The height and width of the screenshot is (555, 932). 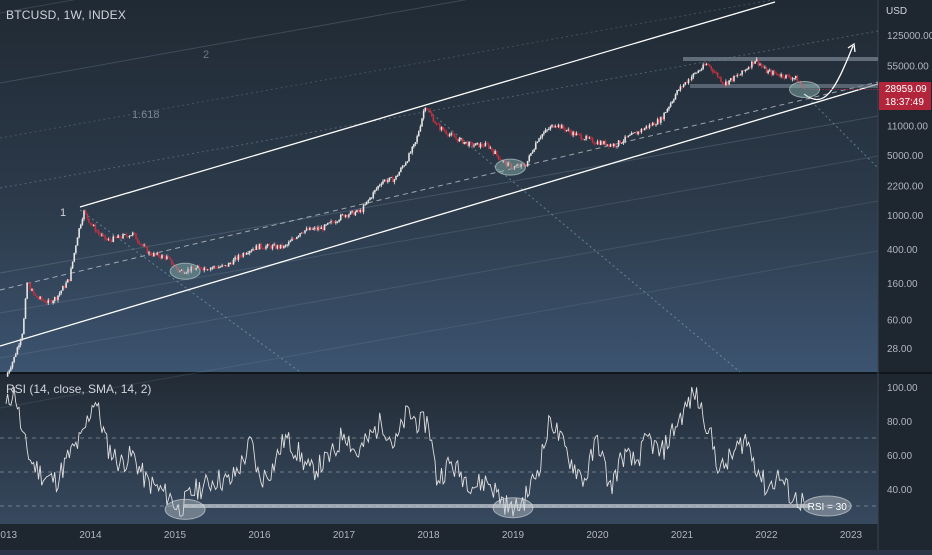 I want to click on last-price: 28959.09, so click(x=906, y=89).